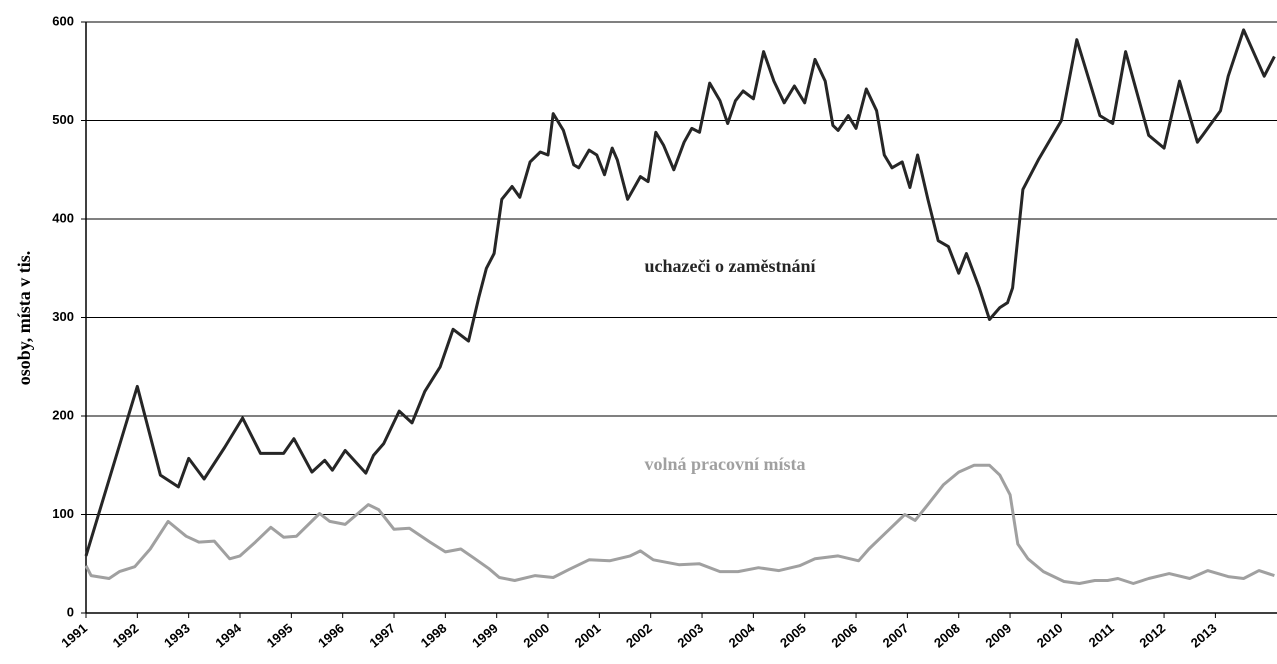 The height and width of the screenshot is (664, 1277). I want to click on x-tick-label: 2008, so click(947, 635).